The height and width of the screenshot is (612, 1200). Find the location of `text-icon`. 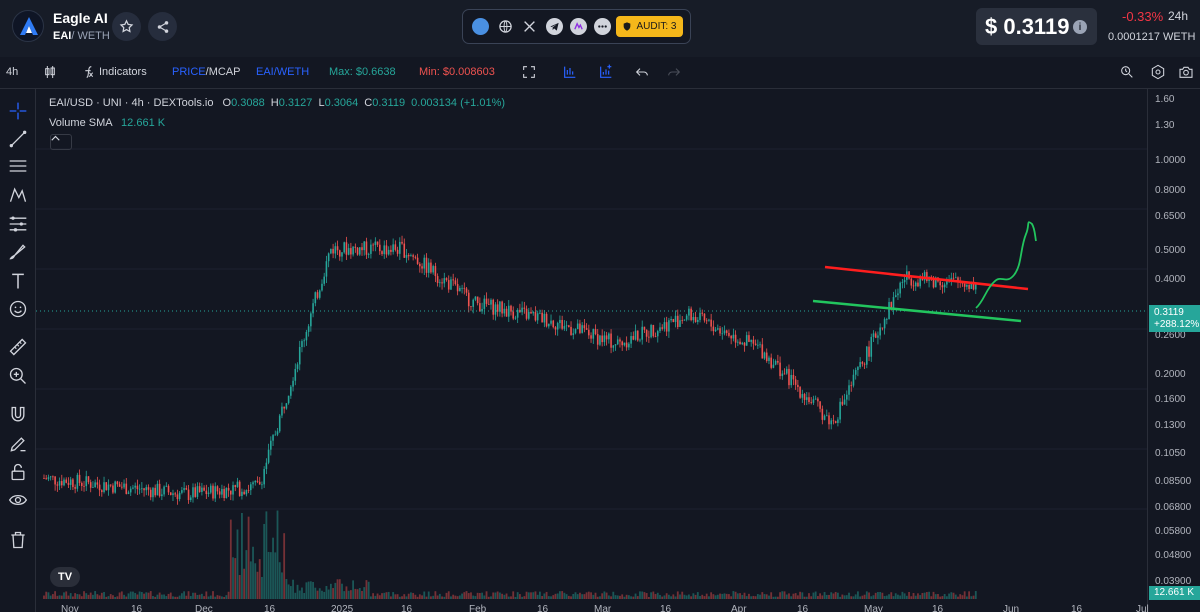

text-icon is located at coordinates (18, 281).